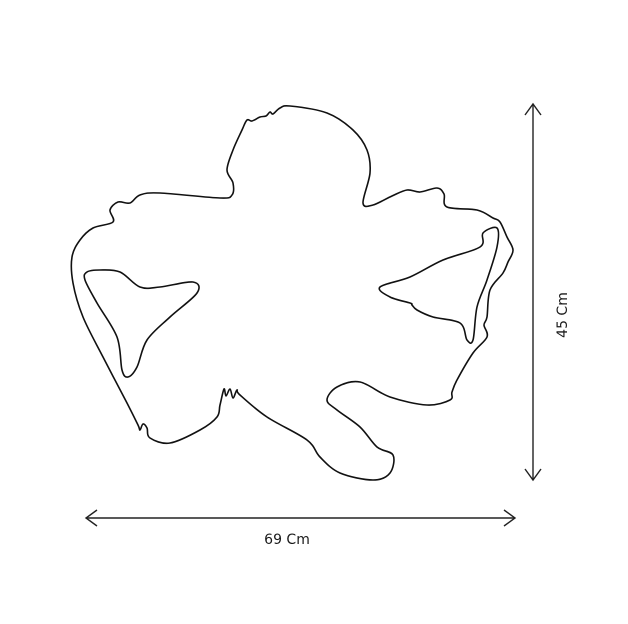 Image resolution: width=628 pixels, height=624 pixels. What do you see at coordinates (287, 540) in the screenshot?
I see `width-label: 69 Cm` at bounding box center [287, 540].